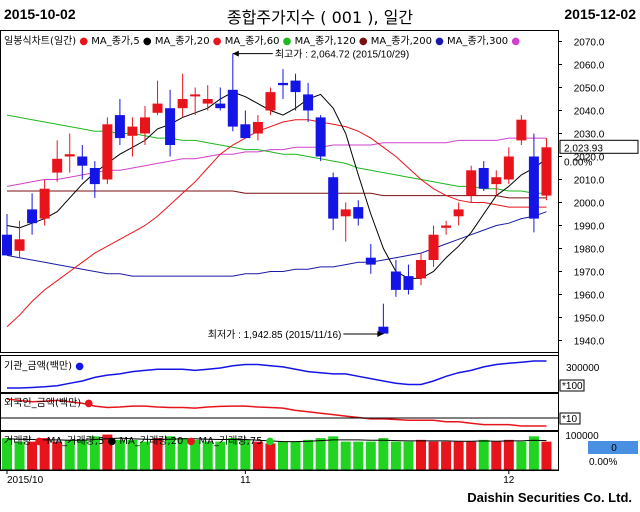 The width and height of the screenshot is (640, 512). What do you see at coordinates (38, 366) in the screenshot?
I see `legend-entry: 기관_금액(백만)` at bounding box center [38, 366].